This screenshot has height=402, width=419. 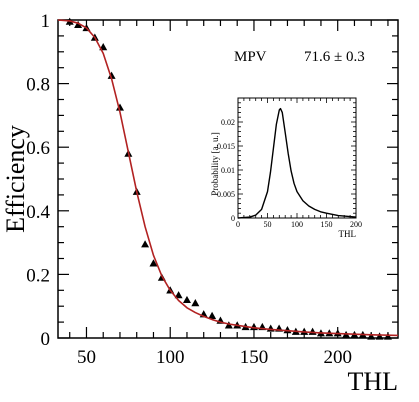 What do you see at coordinates (215, 164) in the screenshot?
I see `inset-y-axis-title: Probability [a. u.]` at bounding box center [215, 164].